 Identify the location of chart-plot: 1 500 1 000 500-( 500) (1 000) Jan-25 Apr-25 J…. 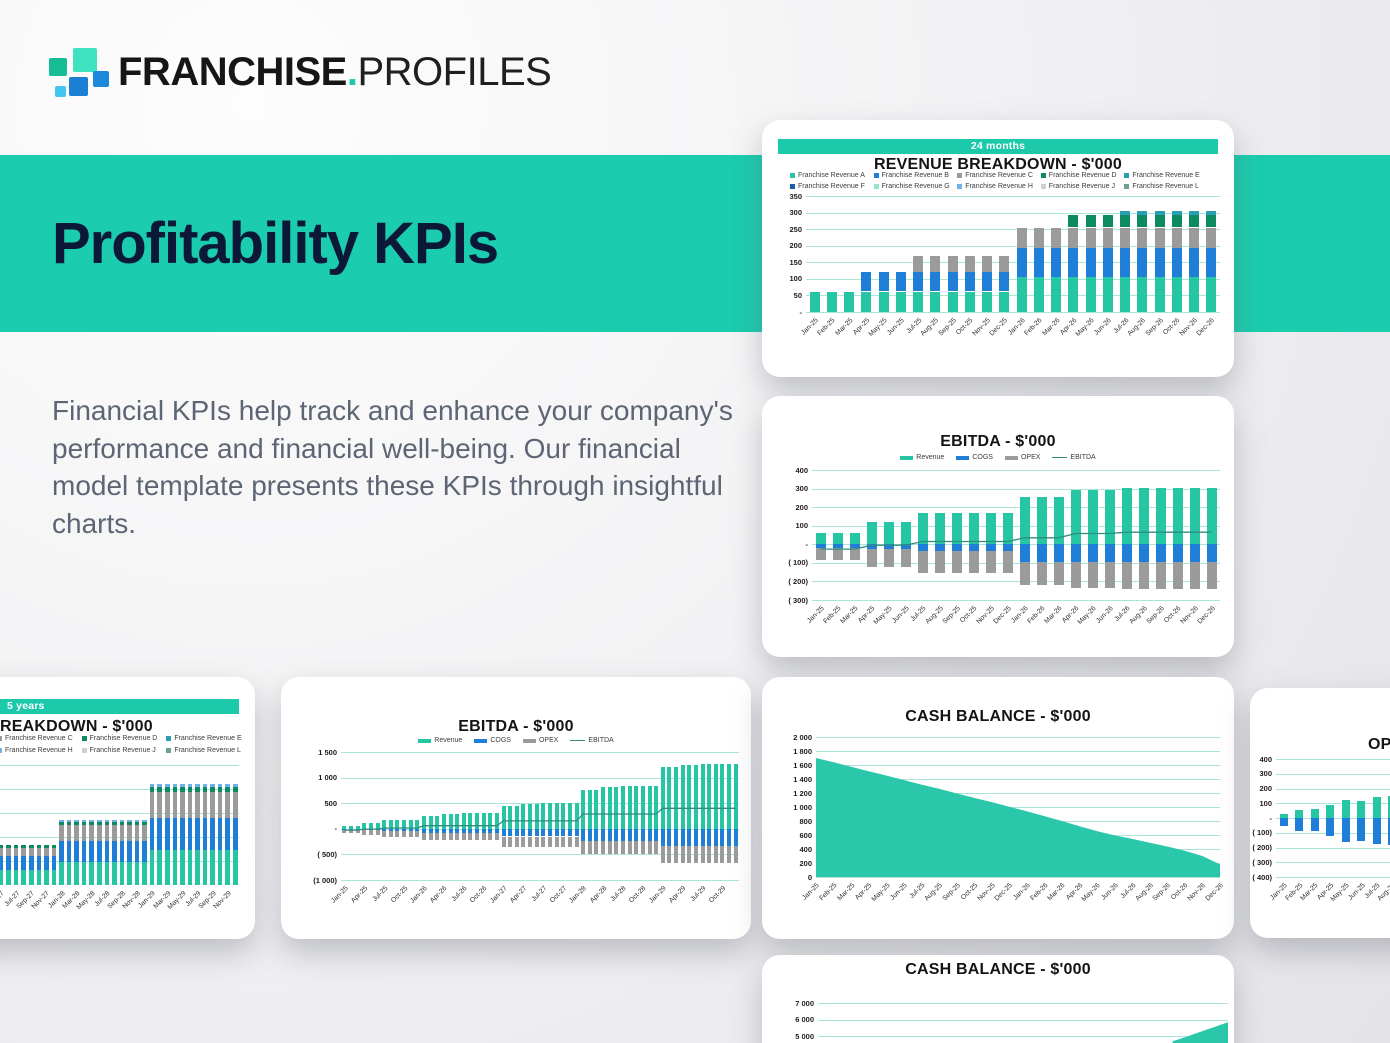
(526, 826).